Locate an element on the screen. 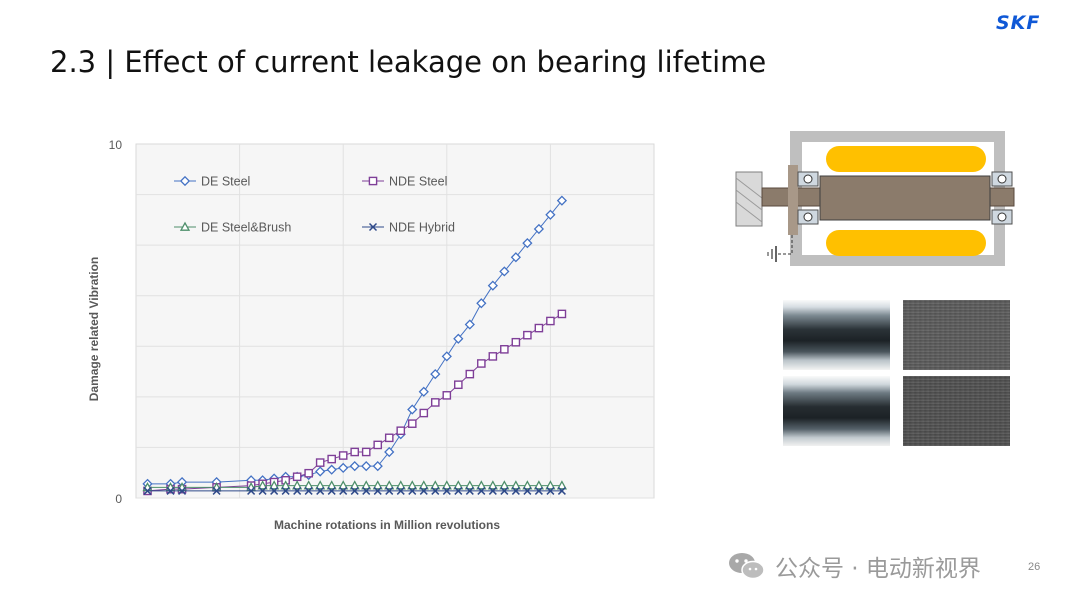 Image resolution: width=1080 pixels, height=608 pixels. legend-label: NDE Steel is located at coordinates (418, 182).